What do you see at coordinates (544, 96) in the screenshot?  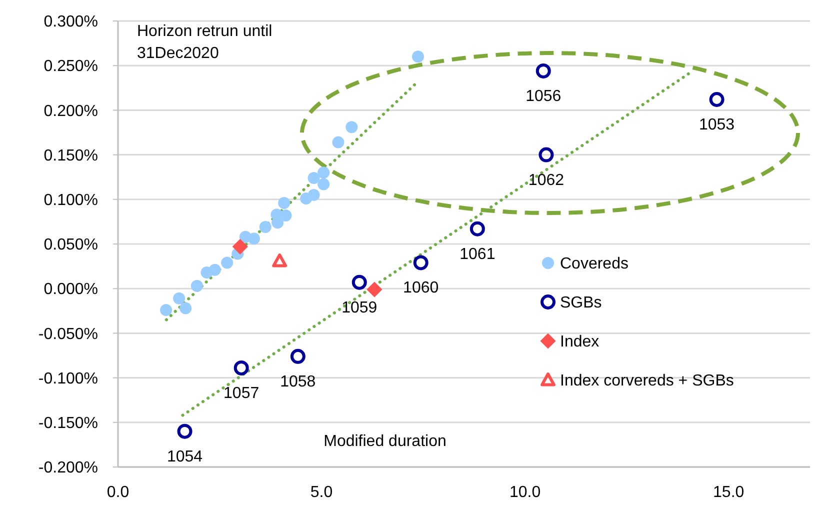 I see `annotation: 1056` at bounding box center [544, 96].